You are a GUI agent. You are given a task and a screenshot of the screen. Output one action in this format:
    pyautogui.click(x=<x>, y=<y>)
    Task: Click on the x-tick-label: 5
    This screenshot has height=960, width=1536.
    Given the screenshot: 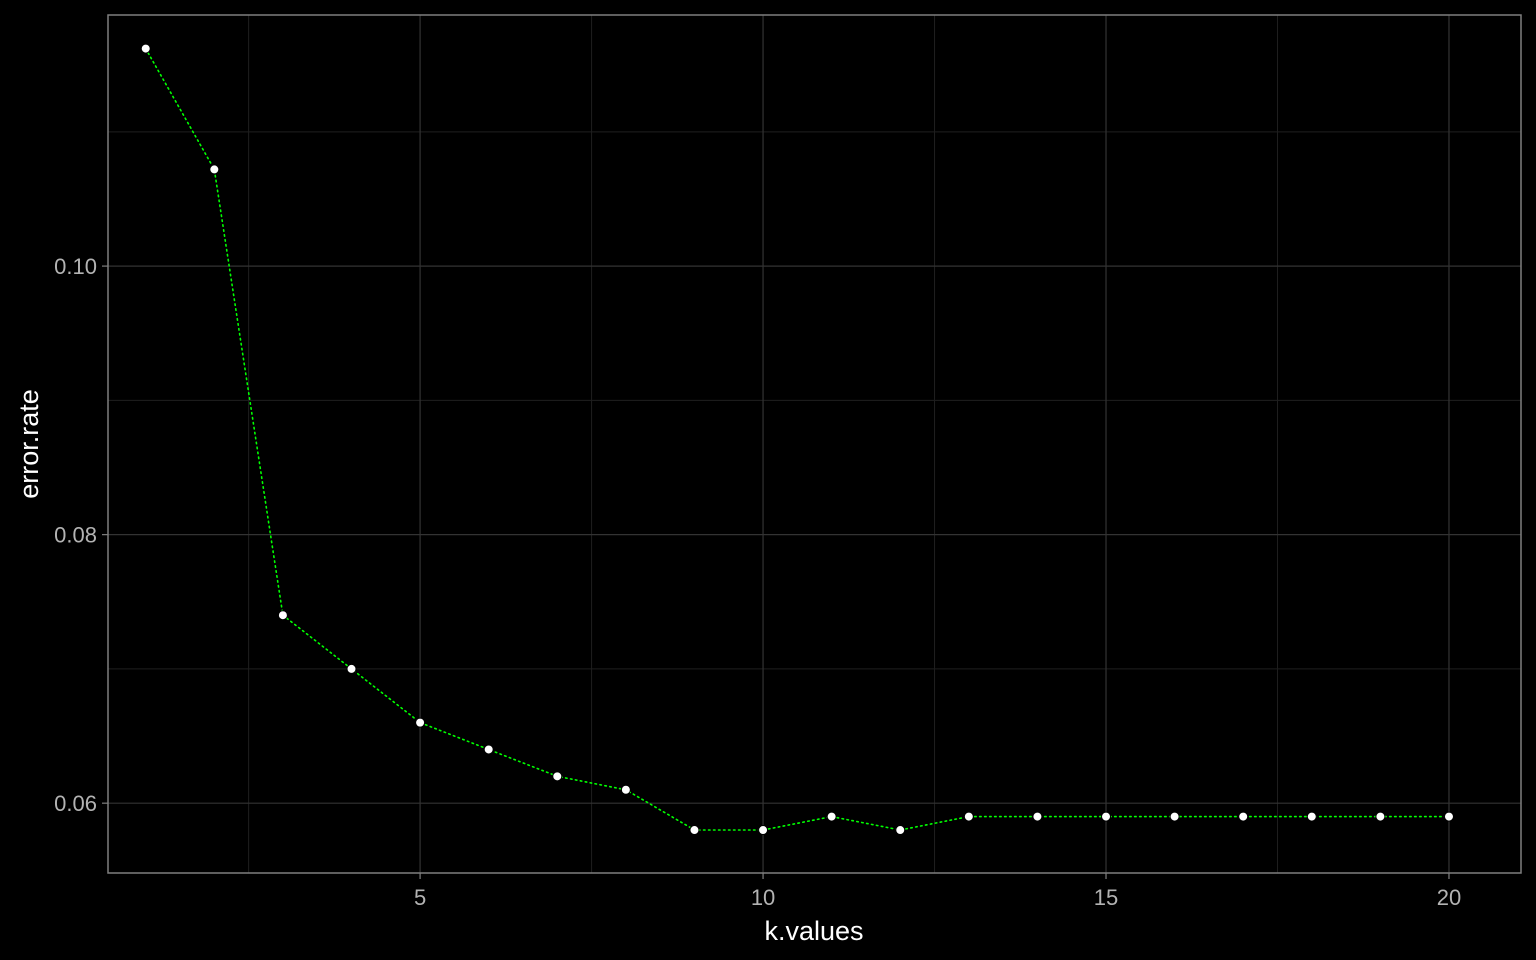 What is the action you would take?
    pyautogui.click(x=420, y=897)
    